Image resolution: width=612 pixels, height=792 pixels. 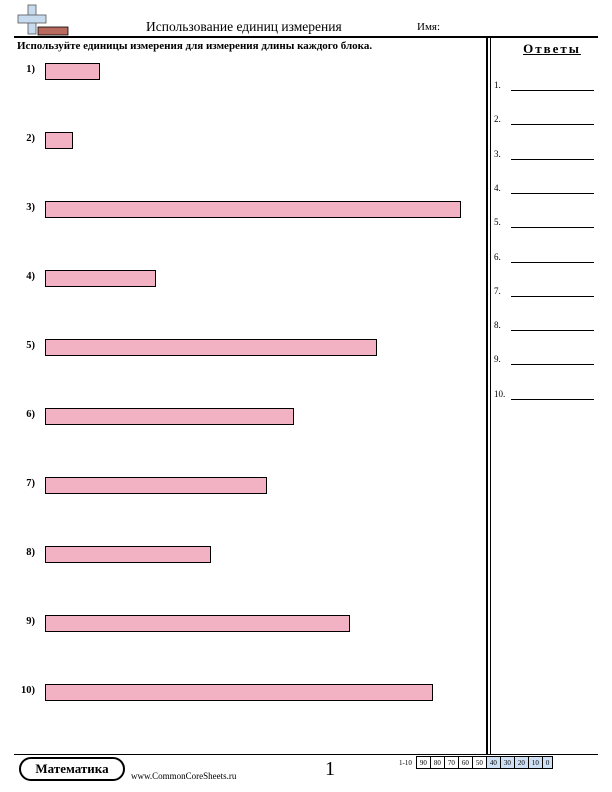 I want to click on header-rule, so click(x=306, y=37).